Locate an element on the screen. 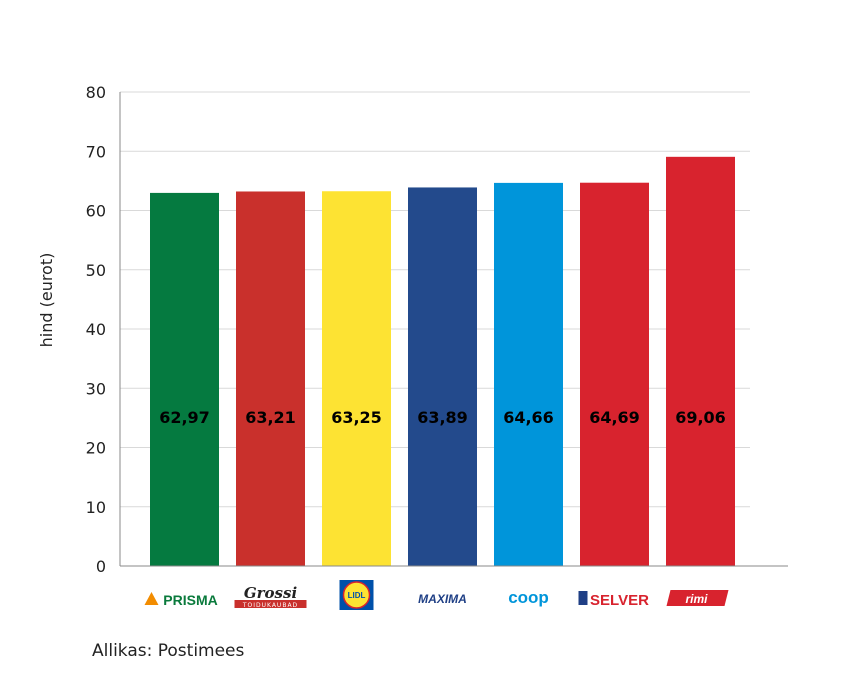 The image size is (845, 700). grossi-band is located at coordinates (270, 604).